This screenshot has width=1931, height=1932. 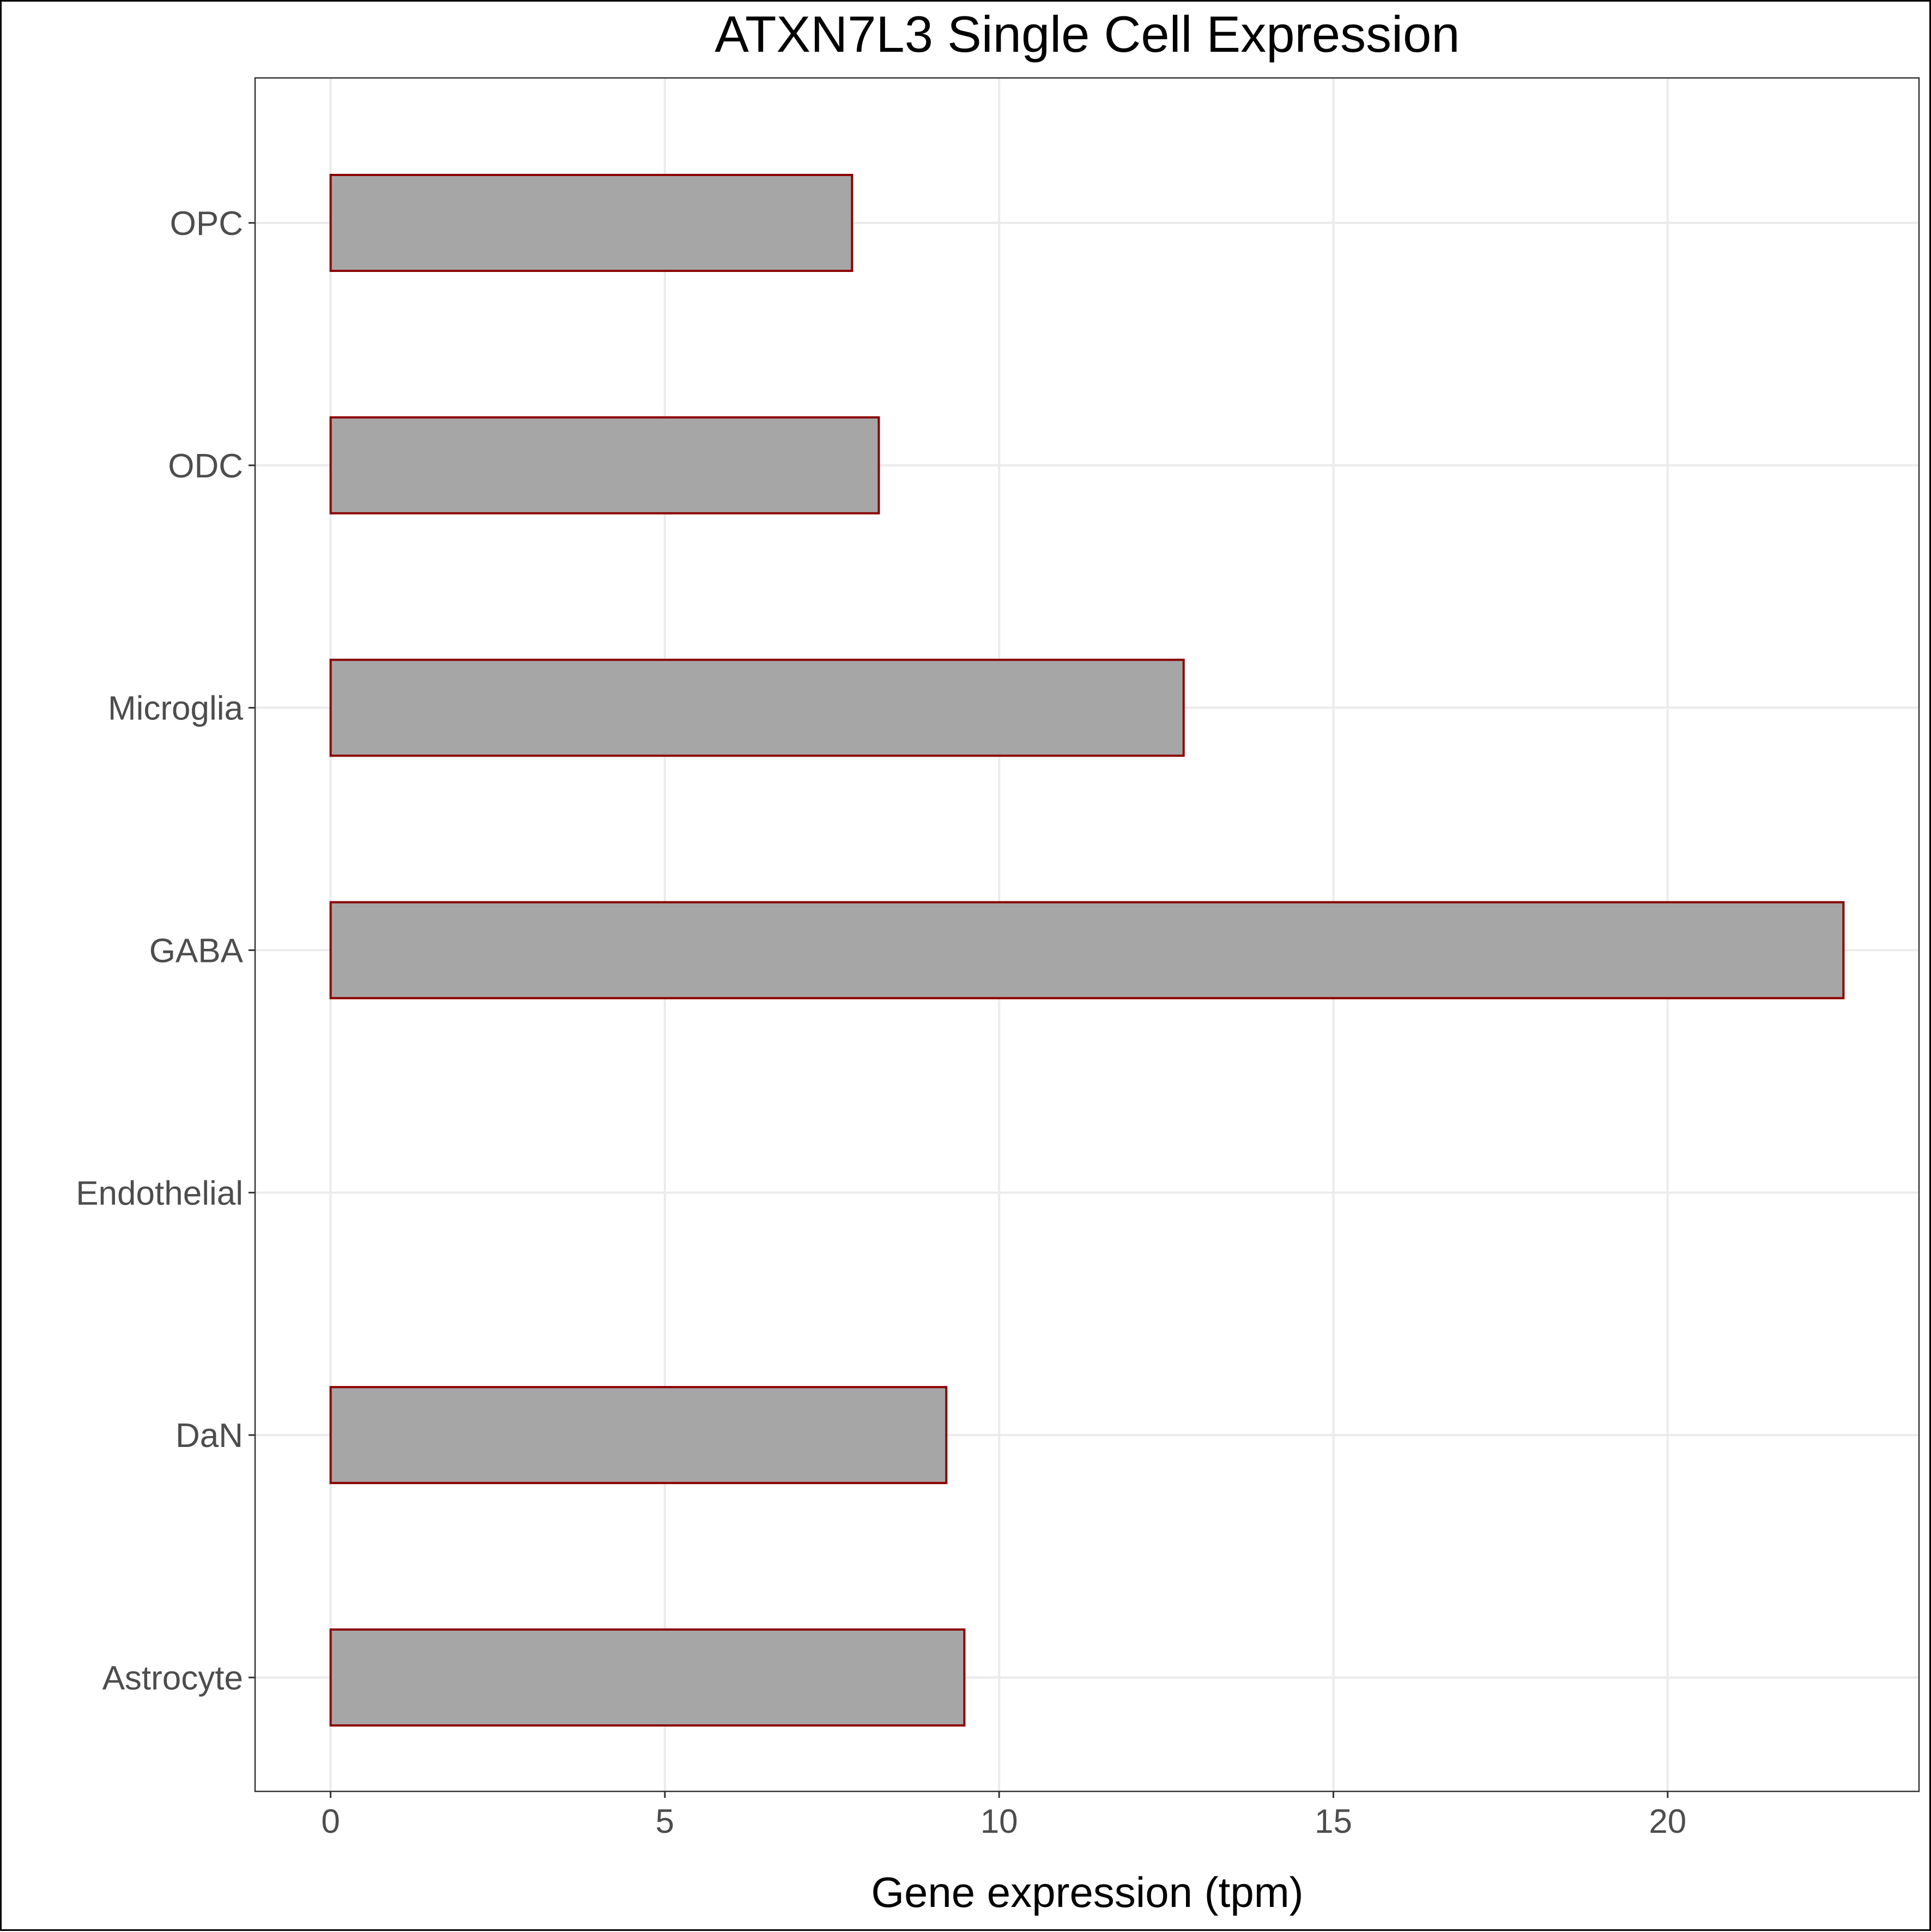 I want to click on chart-title: ATXN7L3 Single Cell Expression, so click(x=1087, y=34).